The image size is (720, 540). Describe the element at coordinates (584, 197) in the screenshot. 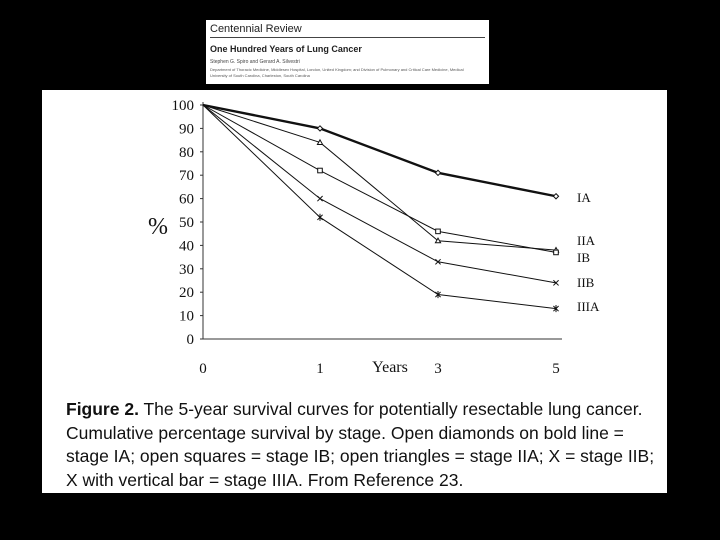

I see `series-label-ia: IA` at that location.